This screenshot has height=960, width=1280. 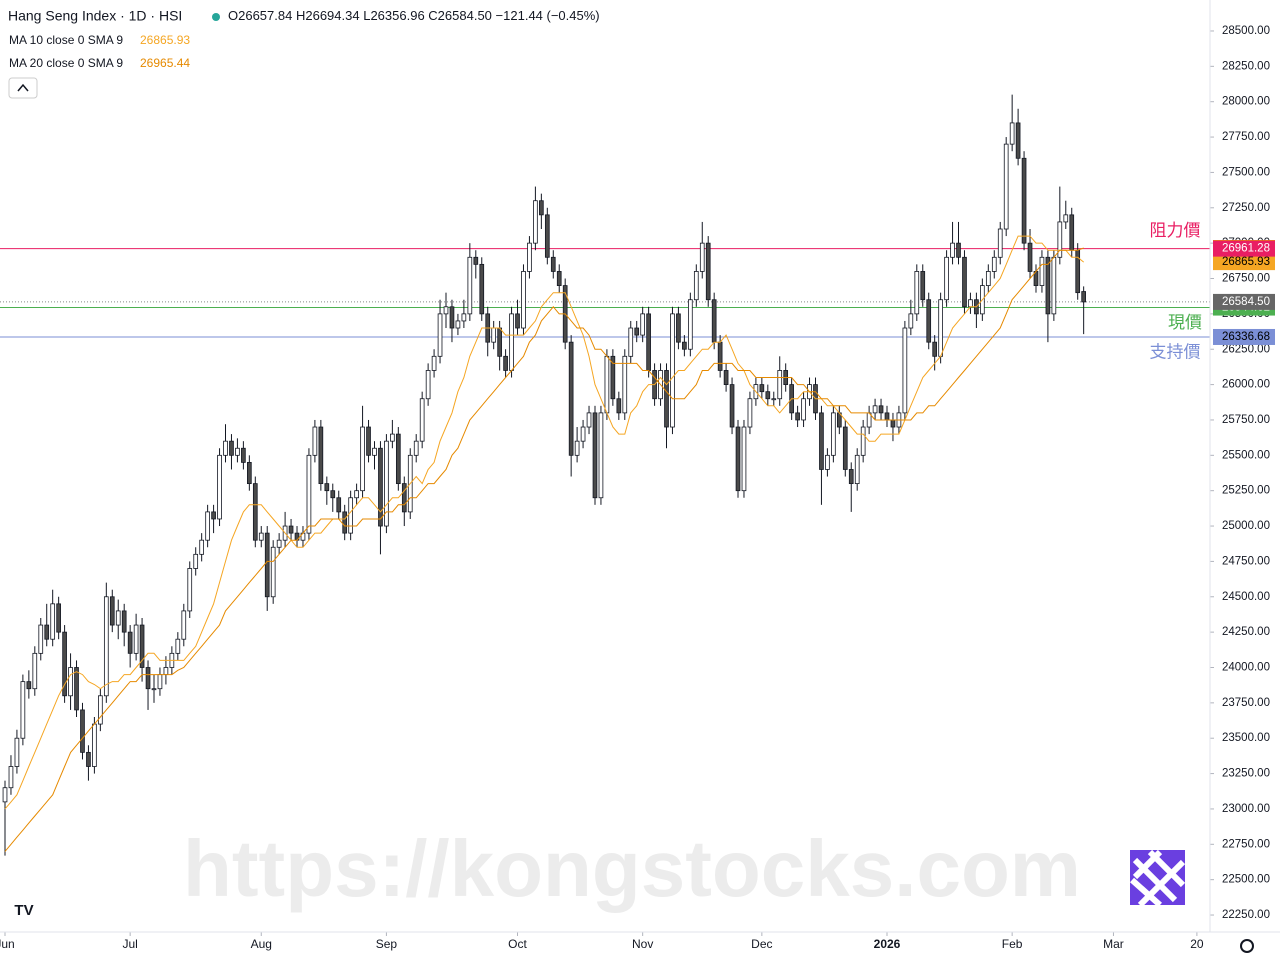 I want to click on price-tag-label: 26336.68, so click(x=1246, y=337).